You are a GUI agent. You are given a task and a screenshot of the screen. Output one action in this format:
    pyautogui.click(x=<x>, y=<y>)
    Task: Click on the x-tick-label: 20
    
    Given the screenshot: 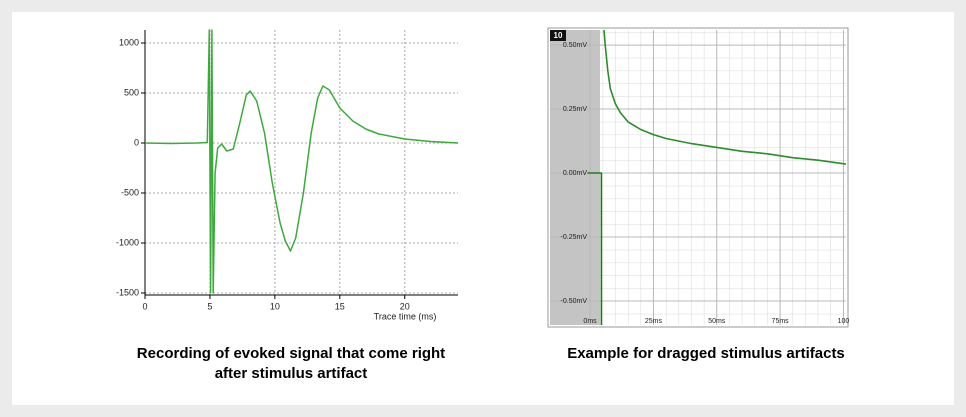 What is the action you would take?
    pyautogui.click(x=405, y=306)
    